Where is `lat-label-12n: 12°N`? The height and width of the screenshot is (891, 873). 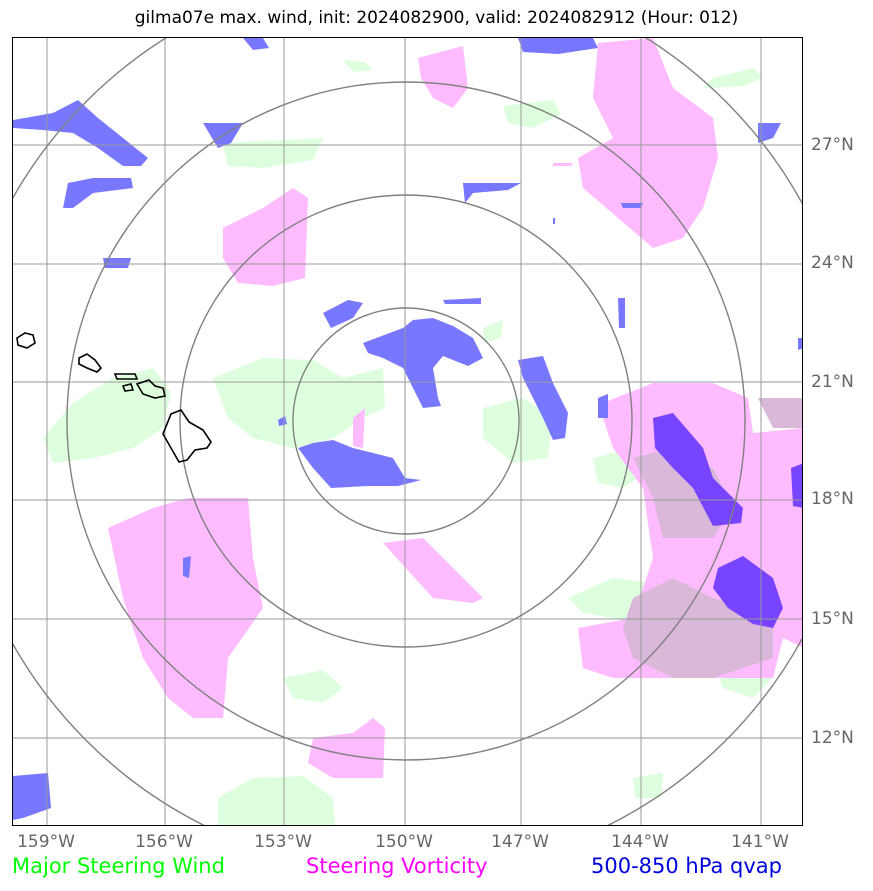 lat-label-12n: 12°N is located at coordinates (832, 738).